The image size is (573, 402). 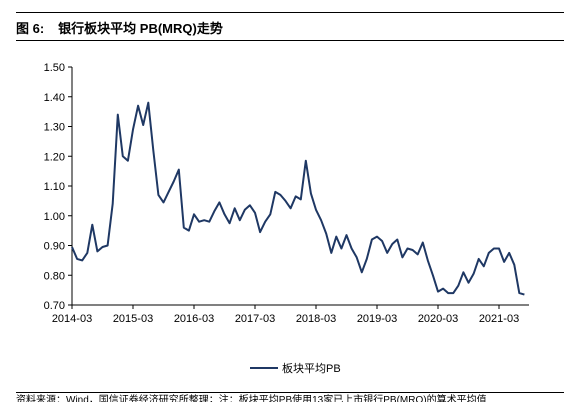 What do you see at coordinates (316, 319) in the screenshot?
I see `x-tick-label: 2018-03` at bounding box center [316, 319].